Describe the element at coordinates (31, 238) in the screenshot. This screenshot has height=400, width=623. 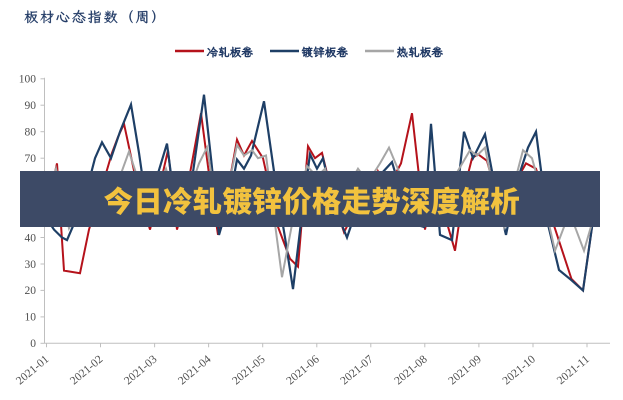
I see `svg-text: 40` at that location.